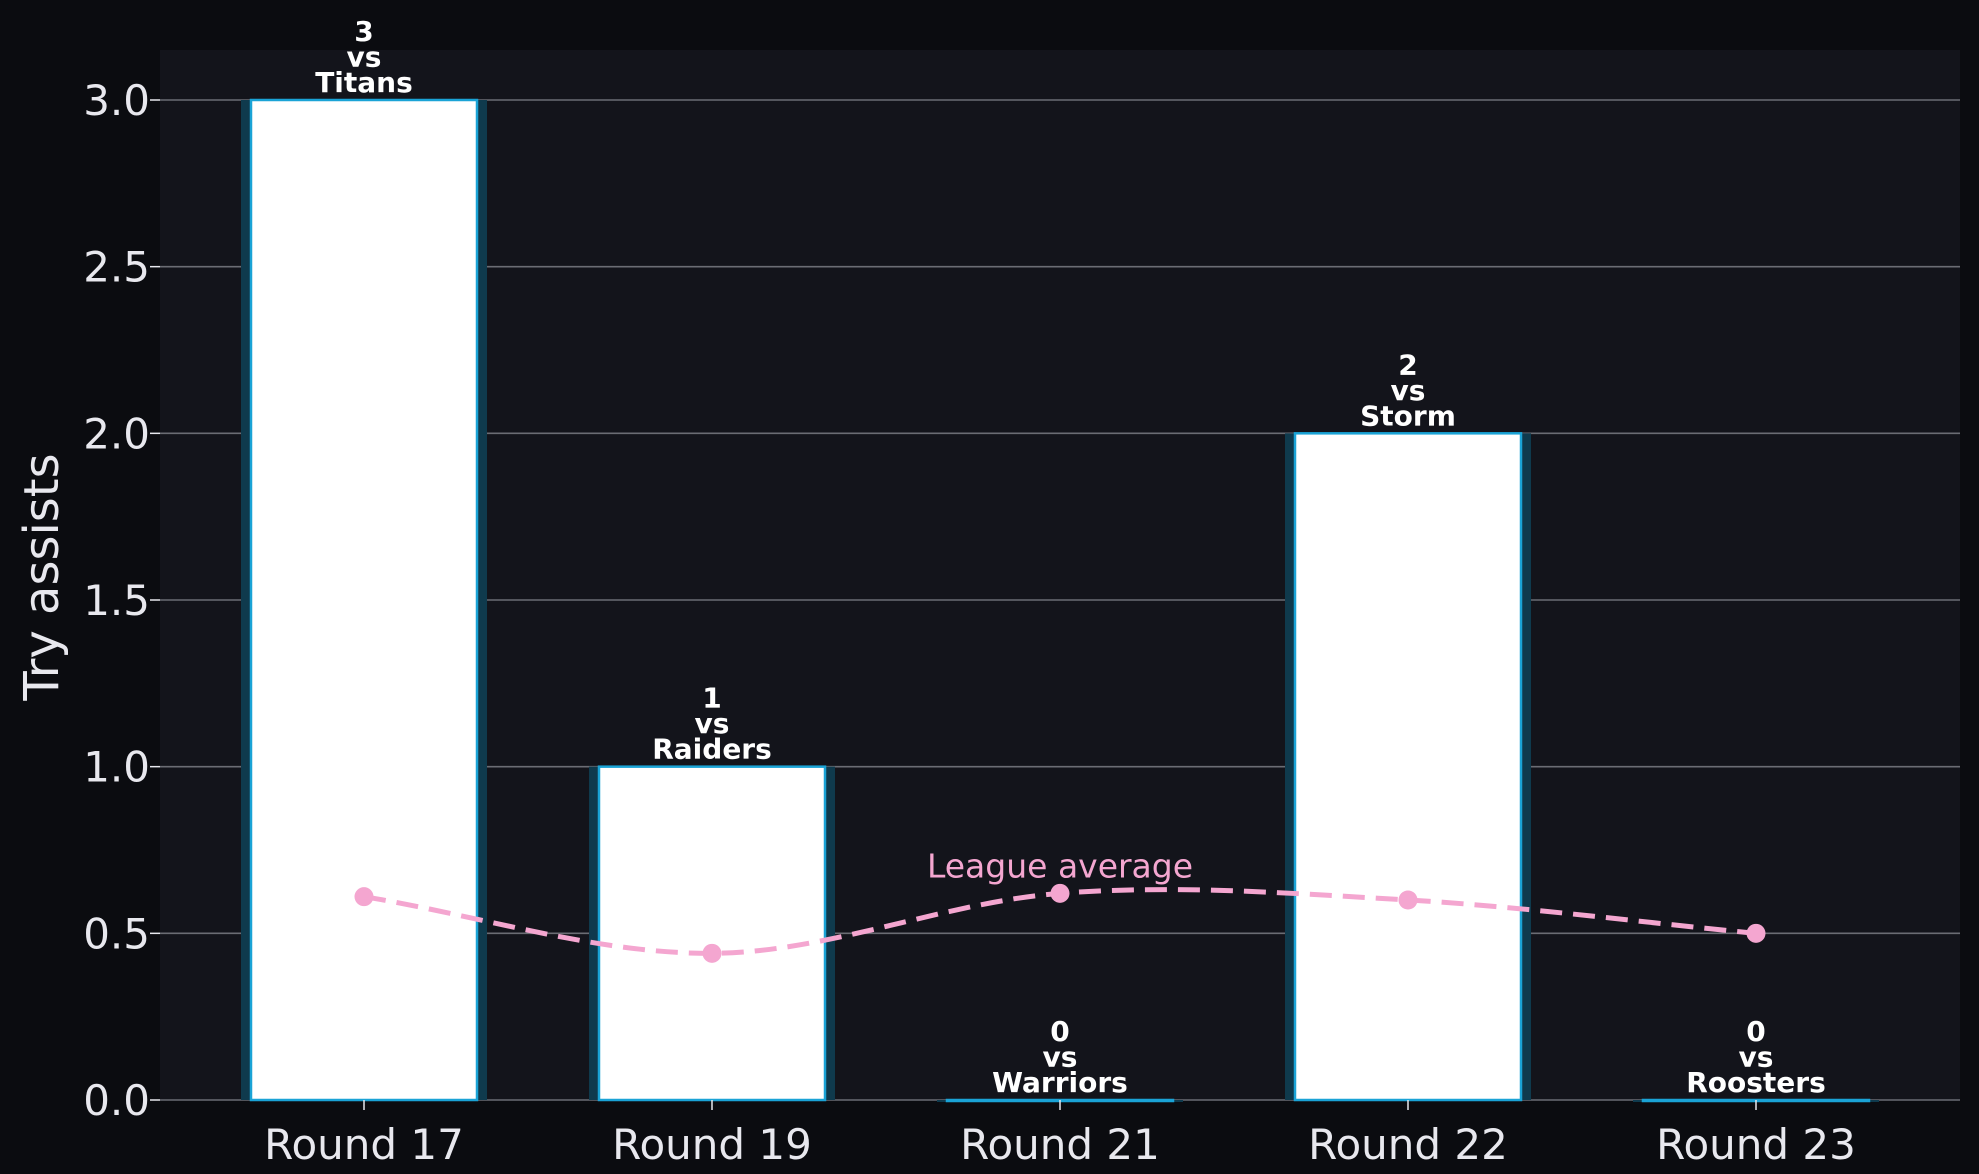 Image resolution: width=1979 pixels, height=1174 pixels. What do you see at coordinates (116, 433) in the screenshot?
I see `y-tick-label-4: 2.0` at bounding box center [116, 433].